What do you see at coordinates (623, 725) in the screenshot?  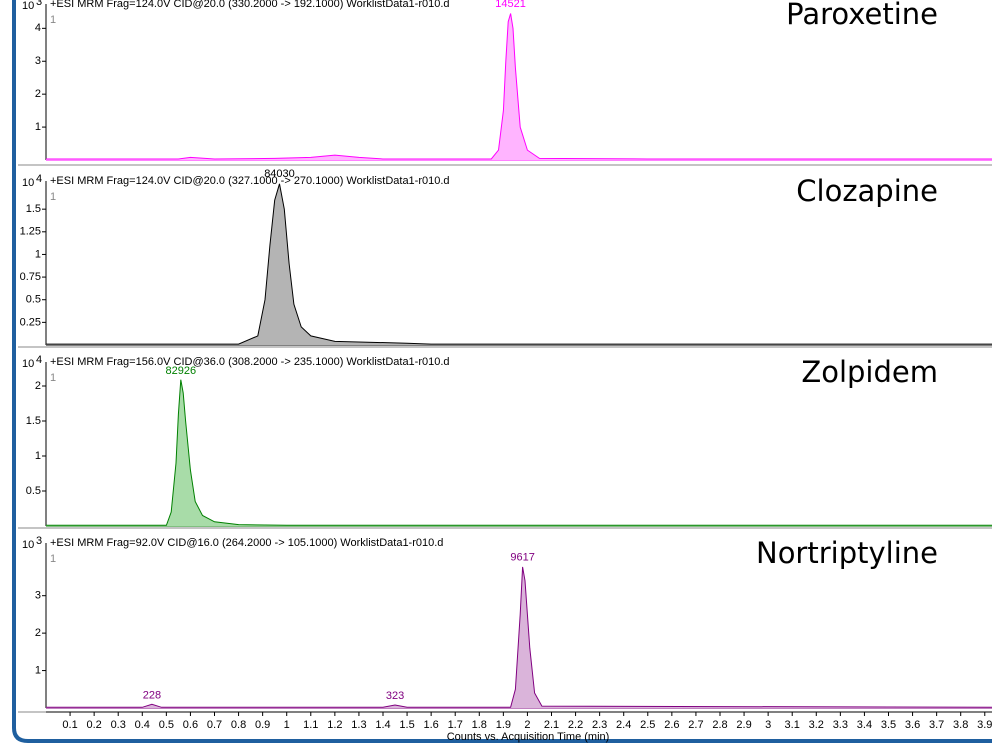 I see `x-tick-label: 2.4` at bounding box center [623, 725].